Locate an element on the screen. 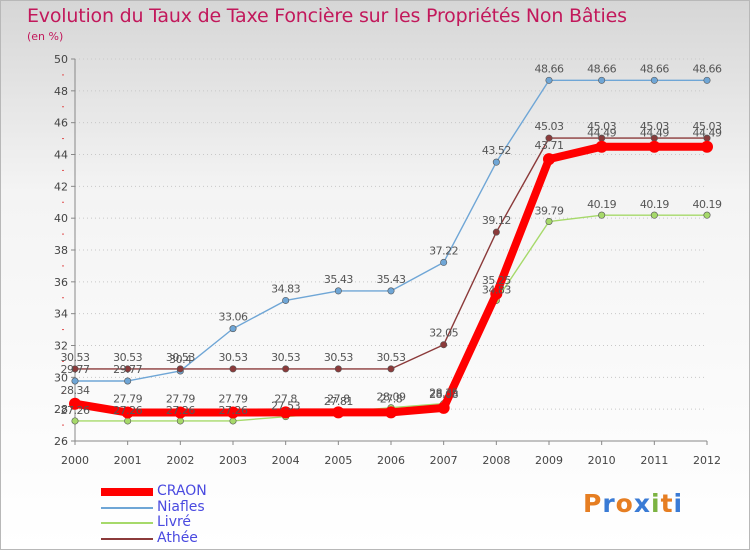  data-label: 28.34 is located at coordinates (75, 390).